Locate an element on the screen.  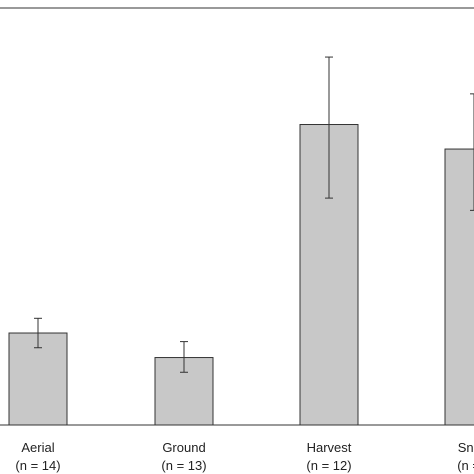
x-tick-label-ground: Ground is located at coordinates (183, 447).